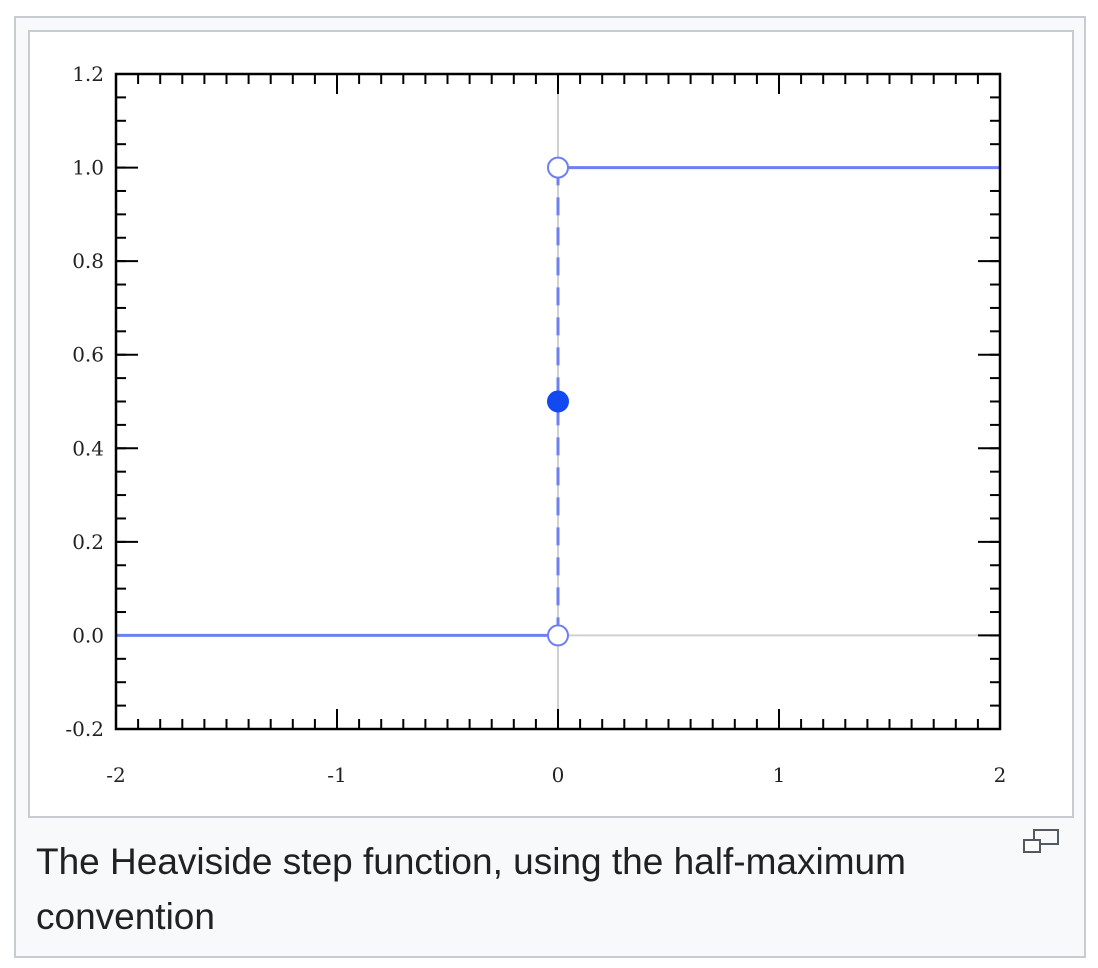  Describe the element at coordinates (779, 775) in the screenshot. I see `x-tick-label: 1` at that location.